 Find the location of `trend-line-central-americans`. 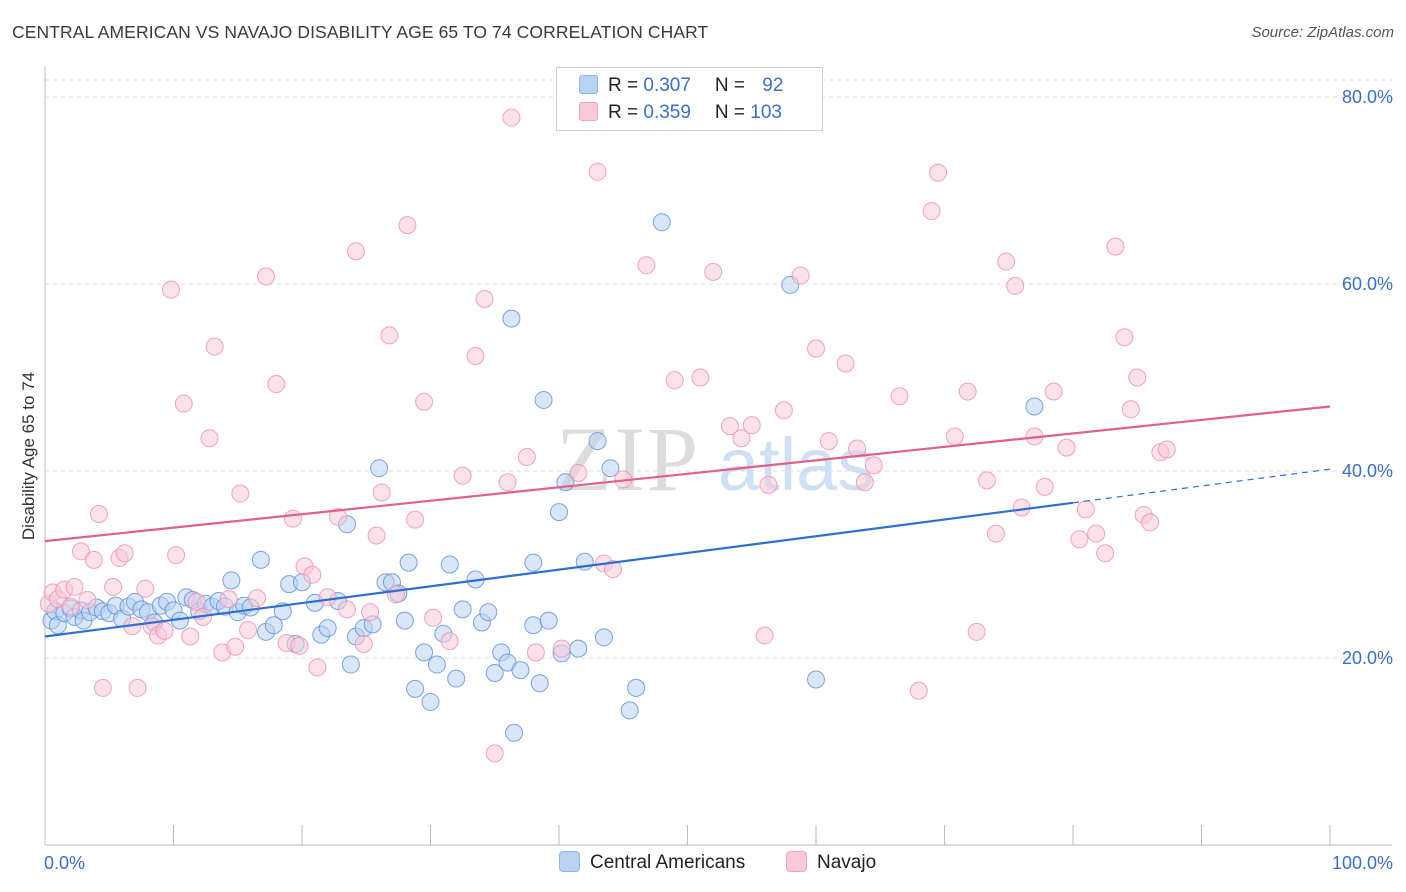

trend-line-central-americans is located at coordinates (559, 569).